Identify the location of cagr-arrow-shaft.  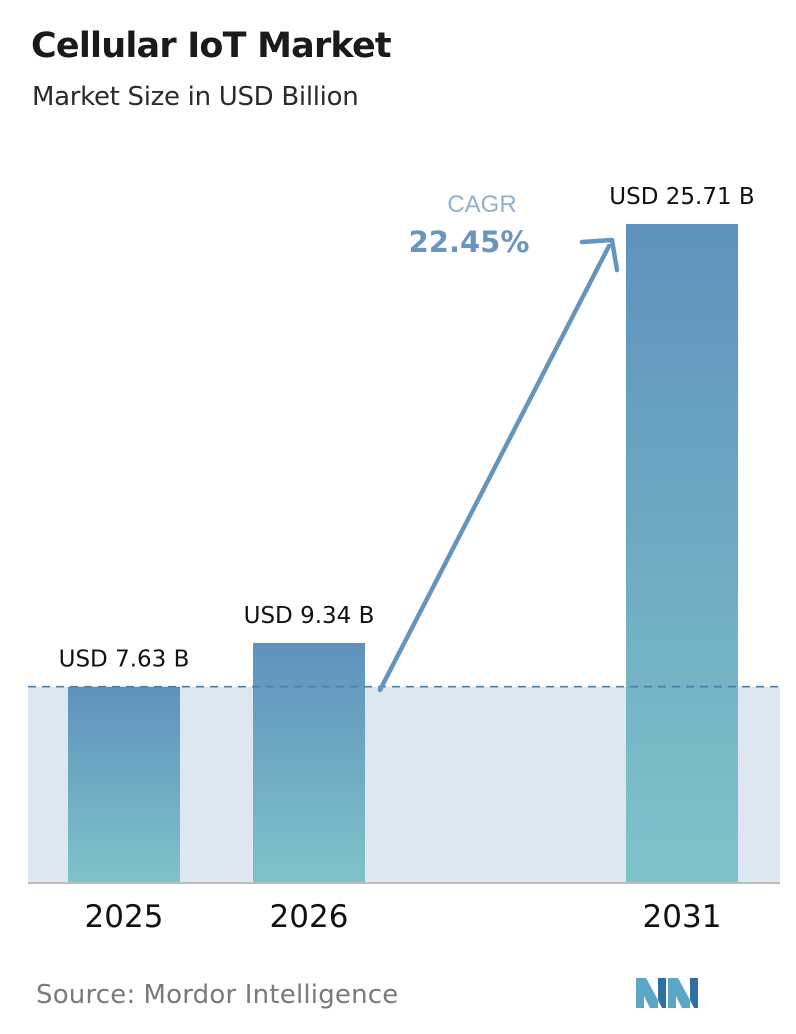
(494, 468).